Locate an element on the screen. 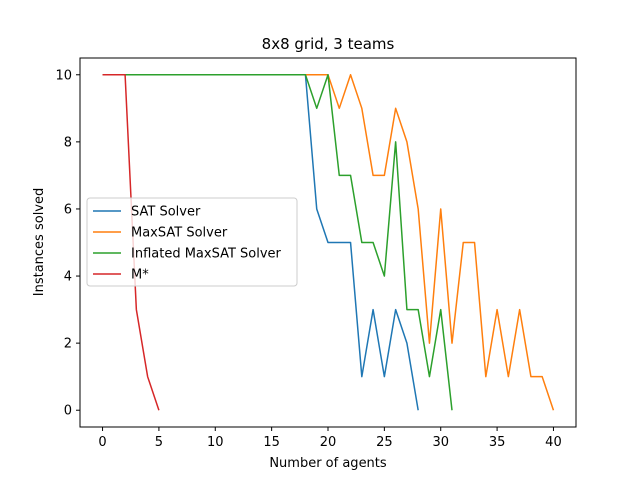 This screenshot has width=640, height=480. x-tick-label: 35 is located at coordinates (497, 442).